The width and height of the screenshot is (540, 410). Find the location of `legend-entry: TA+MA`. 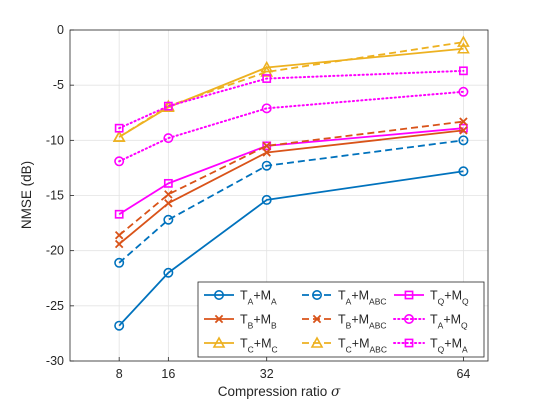

legend-entry: TA+MA is located at coordinates (240, 298).